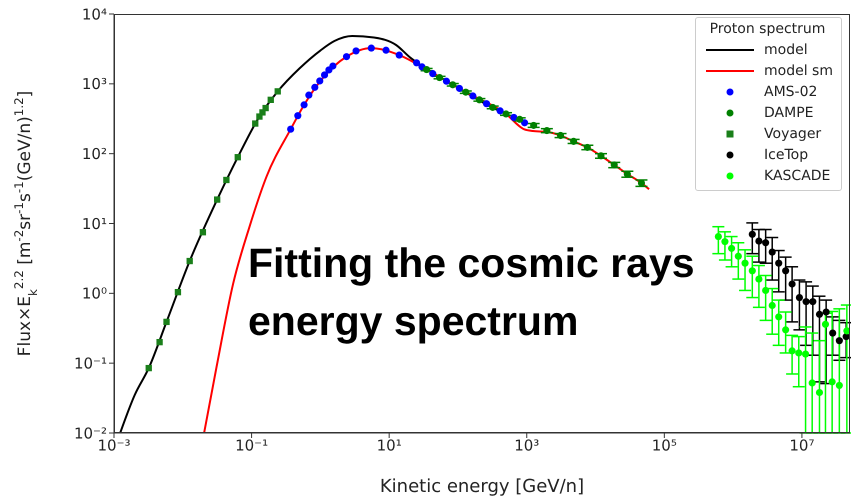  What do you see at coordinates (251, 445) in the screenshot?
I see `x-tick-label: 10⁻¹` at bounding box center [251, 445].